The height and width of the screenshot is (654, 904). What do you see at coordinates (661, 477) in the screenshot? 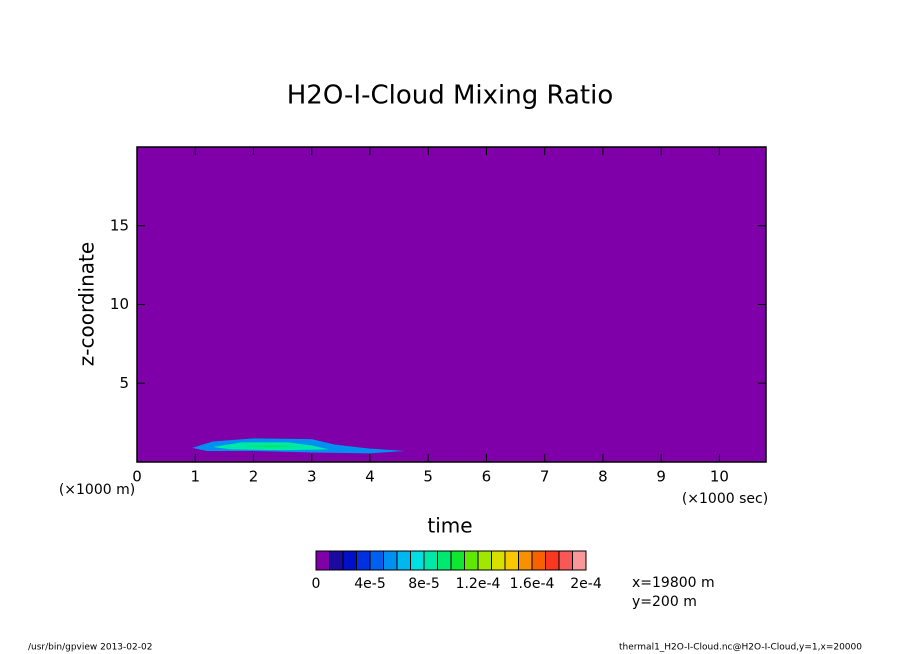
I see `x-tick-label: 9` at bounding box center [661, 477].